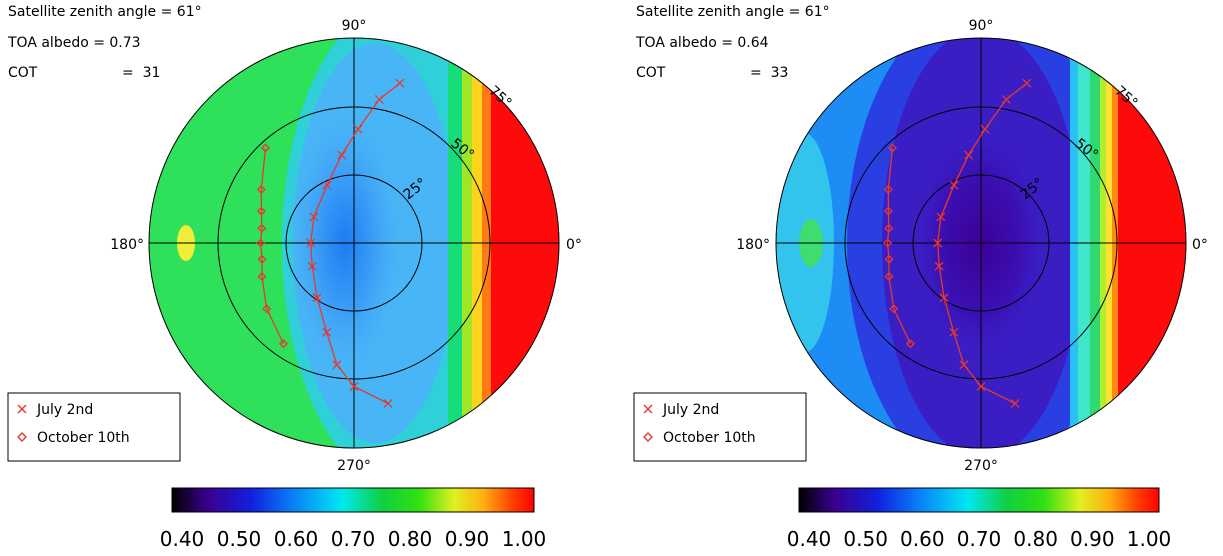 Image resolution: width=1223 pixels, height=556 pixels. Describe the element at coordinates (353, 519) in the screenshot. I see `colorbar-left: 0.40 0.50 0.60 0.70 0.80 0.90 1.00` at that location.